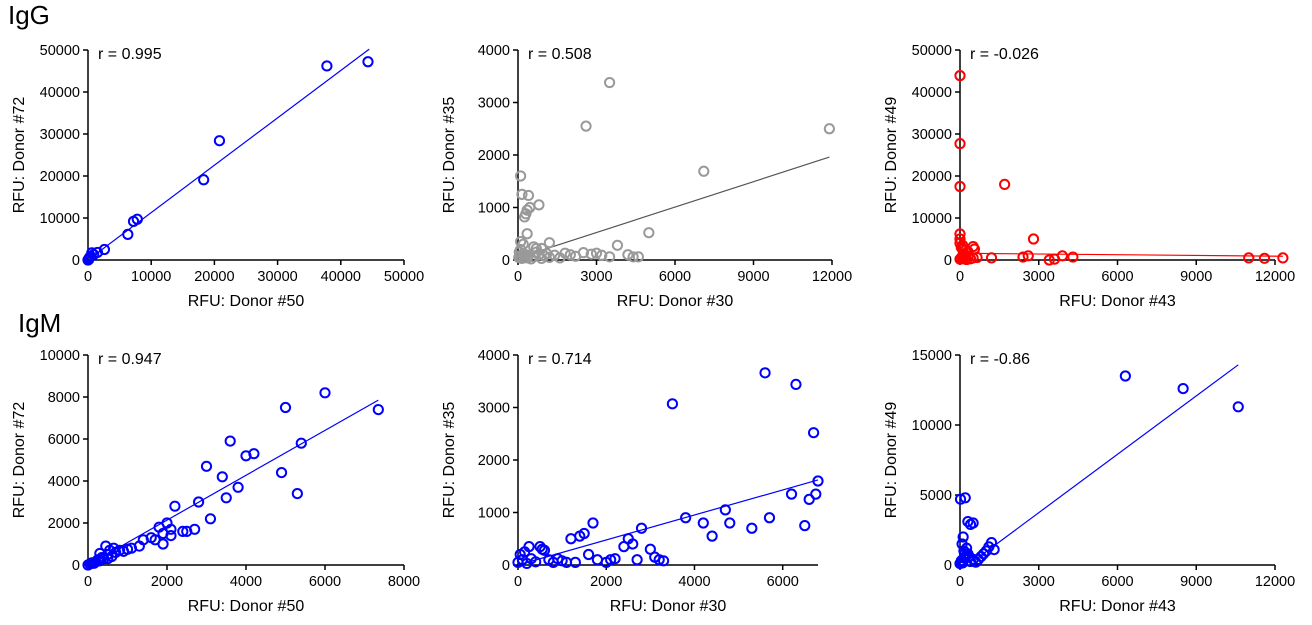 The width and height of the screenshot is (1312, 625). Describe the element at coordinates (494, 356) in the screenshot. I see `y-tick-label: 4000` at that location.